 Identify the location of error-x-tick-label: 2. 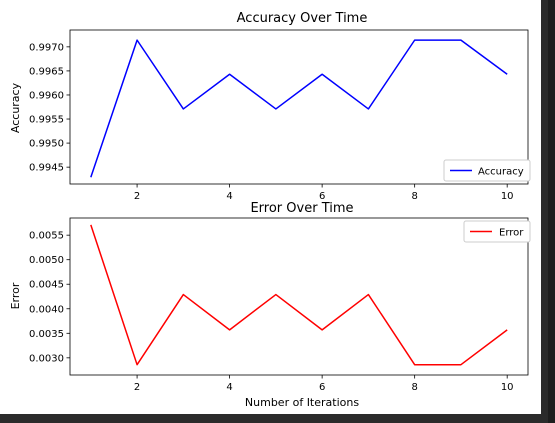
(137, 387).